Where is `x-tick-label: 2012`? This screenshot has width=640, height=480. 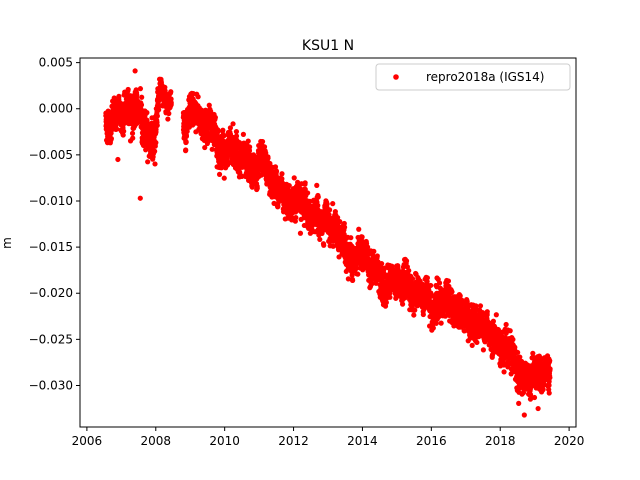 x-tick-label: 2012 is located at coordinates (293, 441).